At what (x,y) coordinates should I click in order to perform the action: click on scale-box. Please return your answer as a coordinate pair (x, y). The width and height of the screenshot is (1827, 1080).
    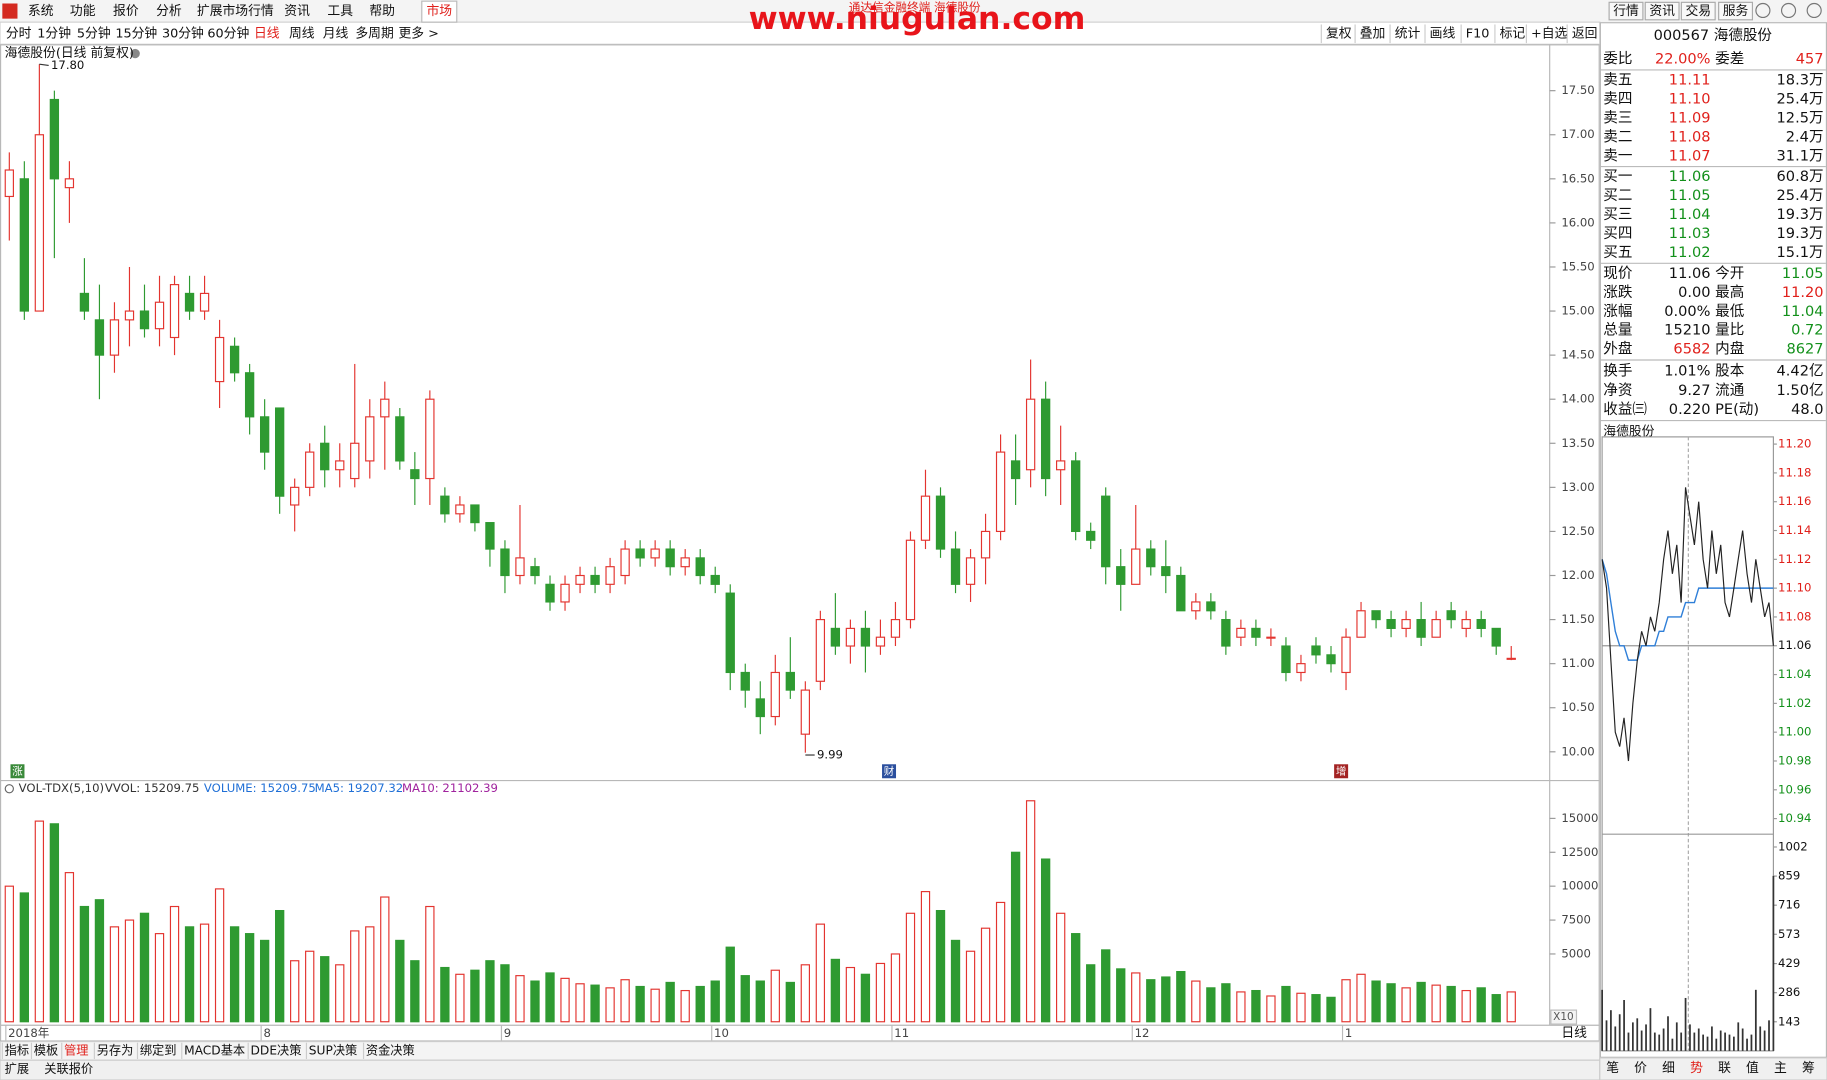
    Looking at the image, I should click on (1564, 1017).